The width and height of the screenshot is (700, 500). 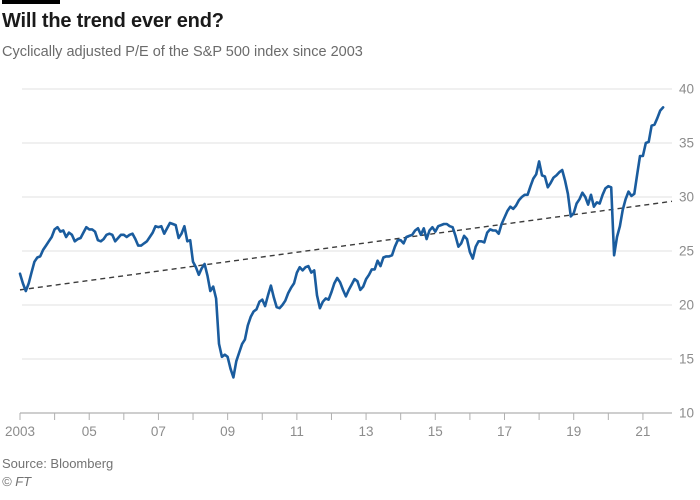 What do you see at coordinates (686, 359) in the screenshot?
I see `y-axis-label: 15` at bounding box center [686, 359].